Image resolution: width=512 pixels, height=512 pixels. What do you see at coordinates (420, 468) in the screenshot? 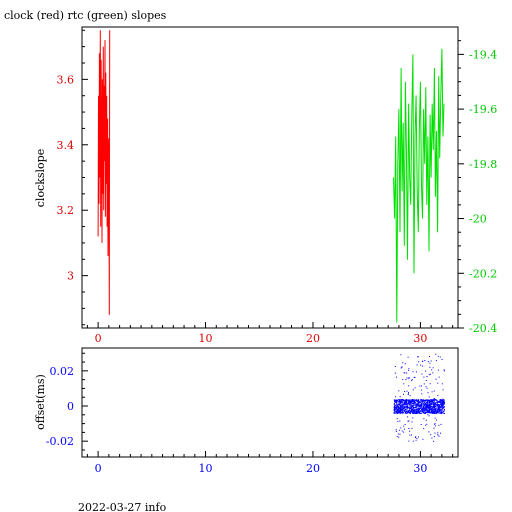
I see `lower-x-tick-label: 30` at bounding box center [420, 468].